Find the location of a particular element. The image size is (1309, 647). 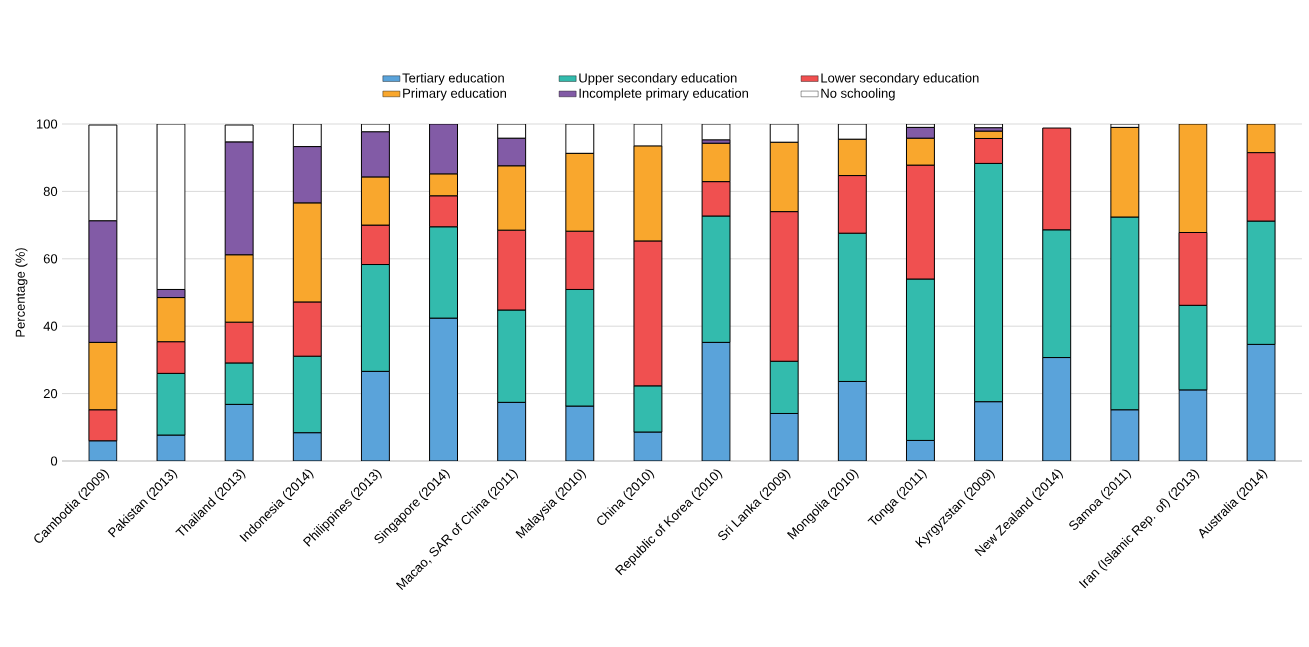

legend-label: No schooling is located at coordinates (858, 94).